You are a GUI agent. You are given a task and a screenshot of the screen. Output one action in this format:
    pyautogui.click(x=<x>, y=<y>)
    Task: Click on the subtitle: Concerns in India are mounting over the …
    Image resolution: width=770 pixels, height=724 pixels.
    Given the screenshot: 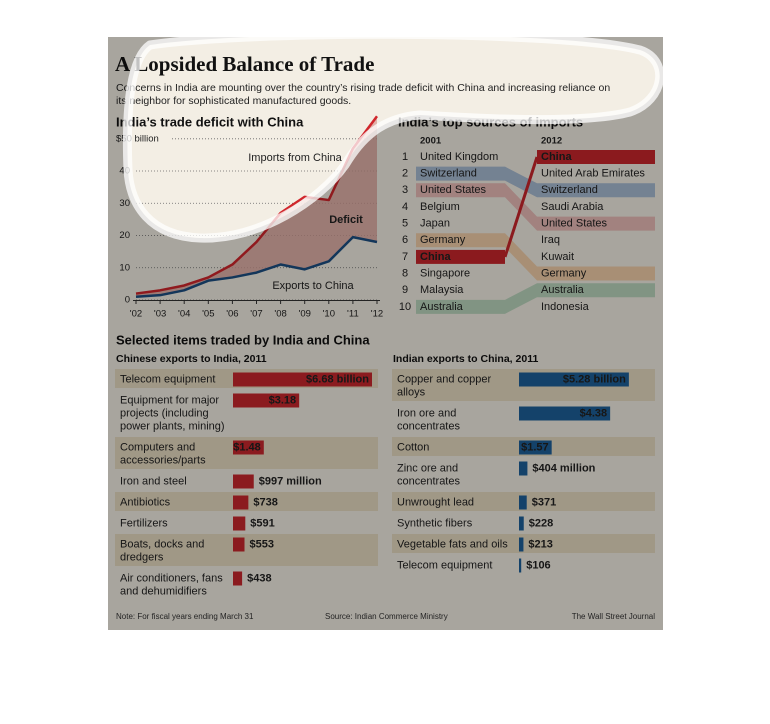 What is the action you would take?
    pyautogui.click(x=364, y=94)
    